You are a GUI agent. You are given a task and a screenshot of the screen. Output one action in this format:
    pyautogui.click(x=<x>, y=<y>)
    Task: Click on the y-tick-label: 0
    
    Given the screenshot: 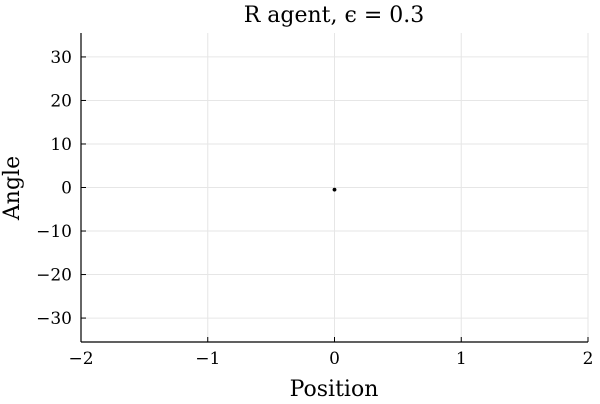 What is the action you would take?
    pyautogui.click(x=66, y=189)
    